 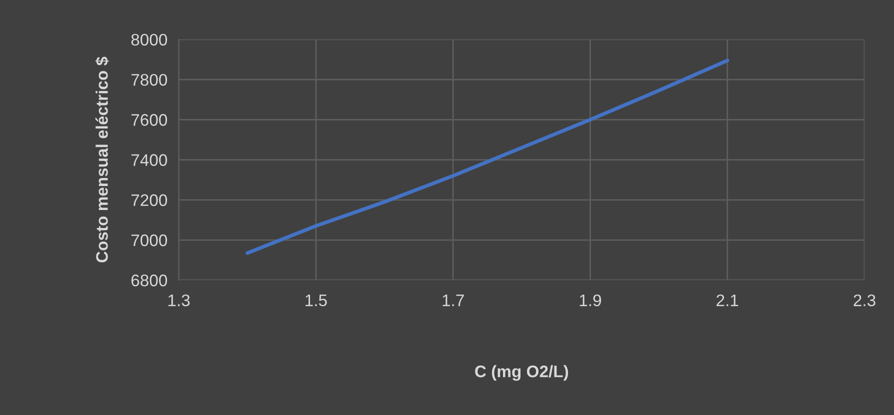 What do you see at coordinates (149, 280) in the screenshot?
I see `y-tick-label: 6800` at bounding box center [149, 280].